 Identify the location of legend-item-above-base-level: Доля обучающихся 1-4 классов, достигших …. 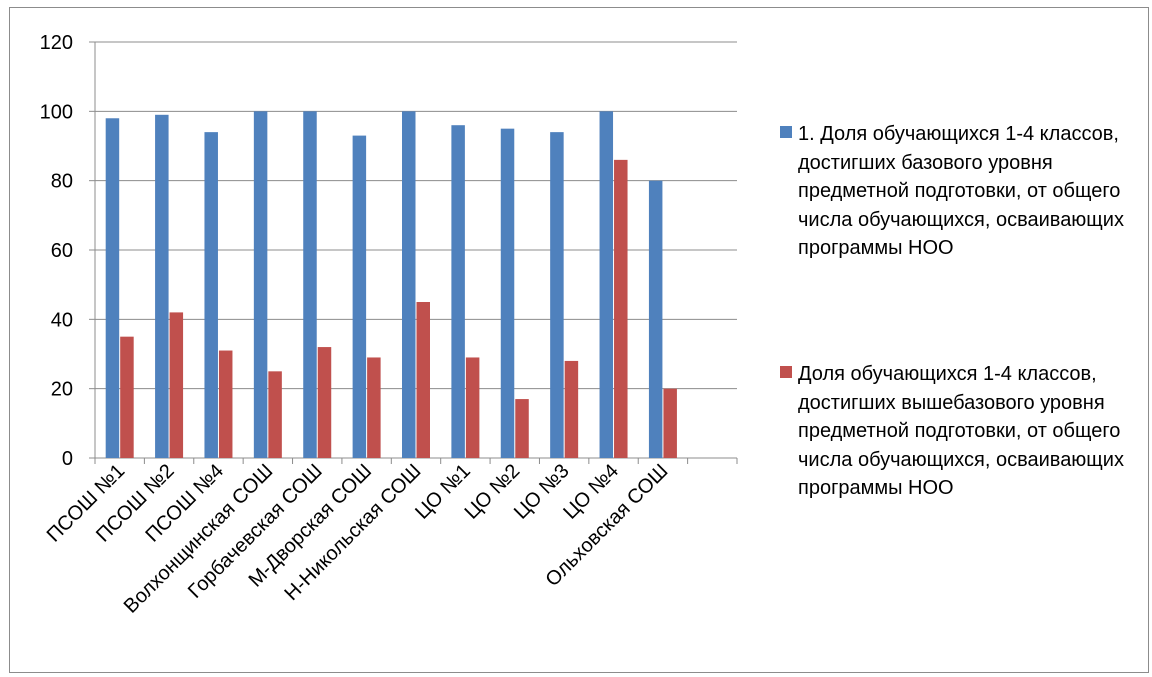
(961, 431).